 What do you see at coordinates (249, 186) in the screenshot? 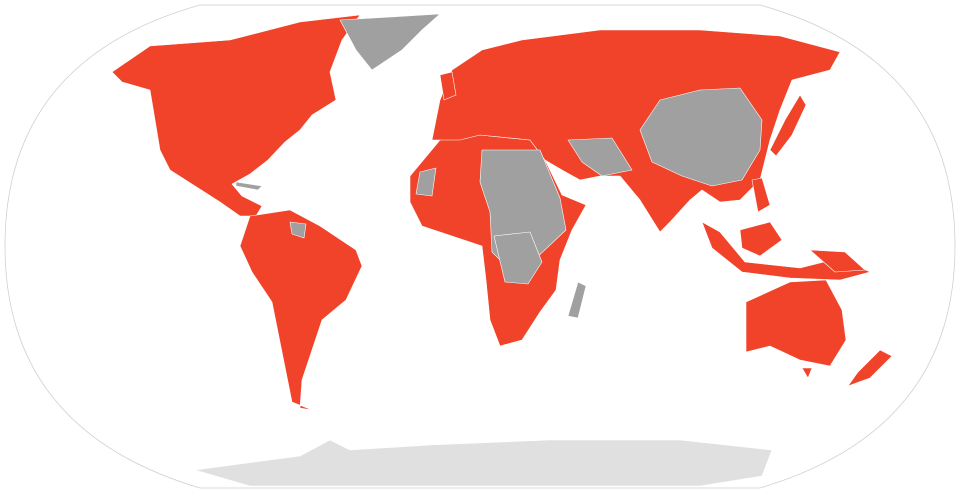
I see `caribbean-gray` at bounding box center [249, 186].